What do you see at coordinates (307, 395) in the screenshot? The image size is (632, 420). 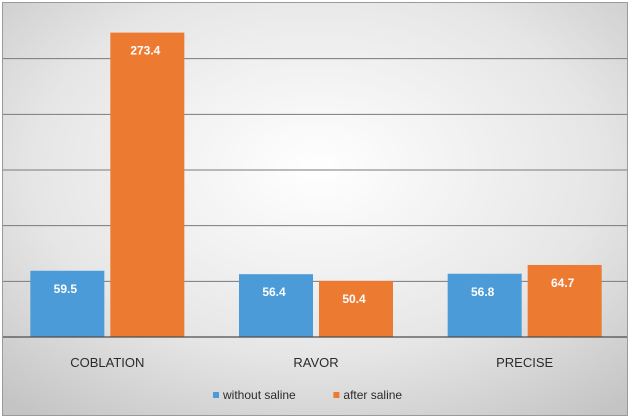 I see `legend: without saline after saline` at bounding box center [307, 395].